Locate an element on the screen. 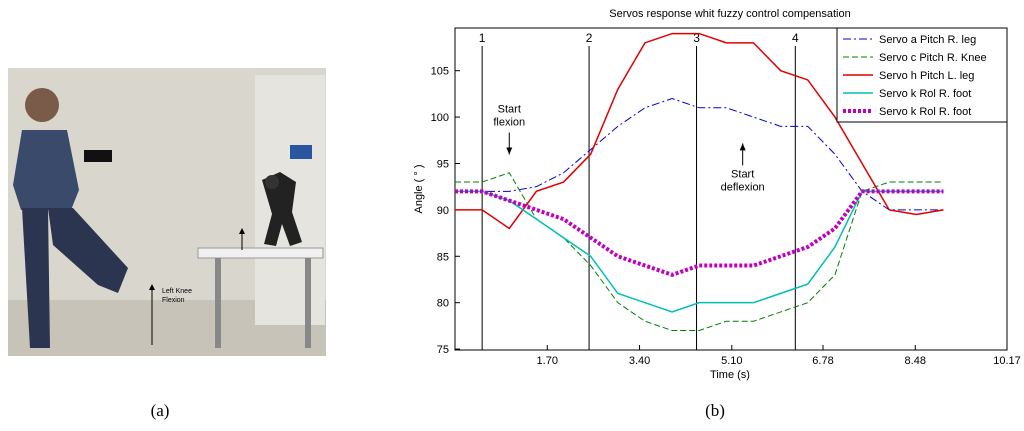  photo-robot-head is located at coordinates (272, 182).